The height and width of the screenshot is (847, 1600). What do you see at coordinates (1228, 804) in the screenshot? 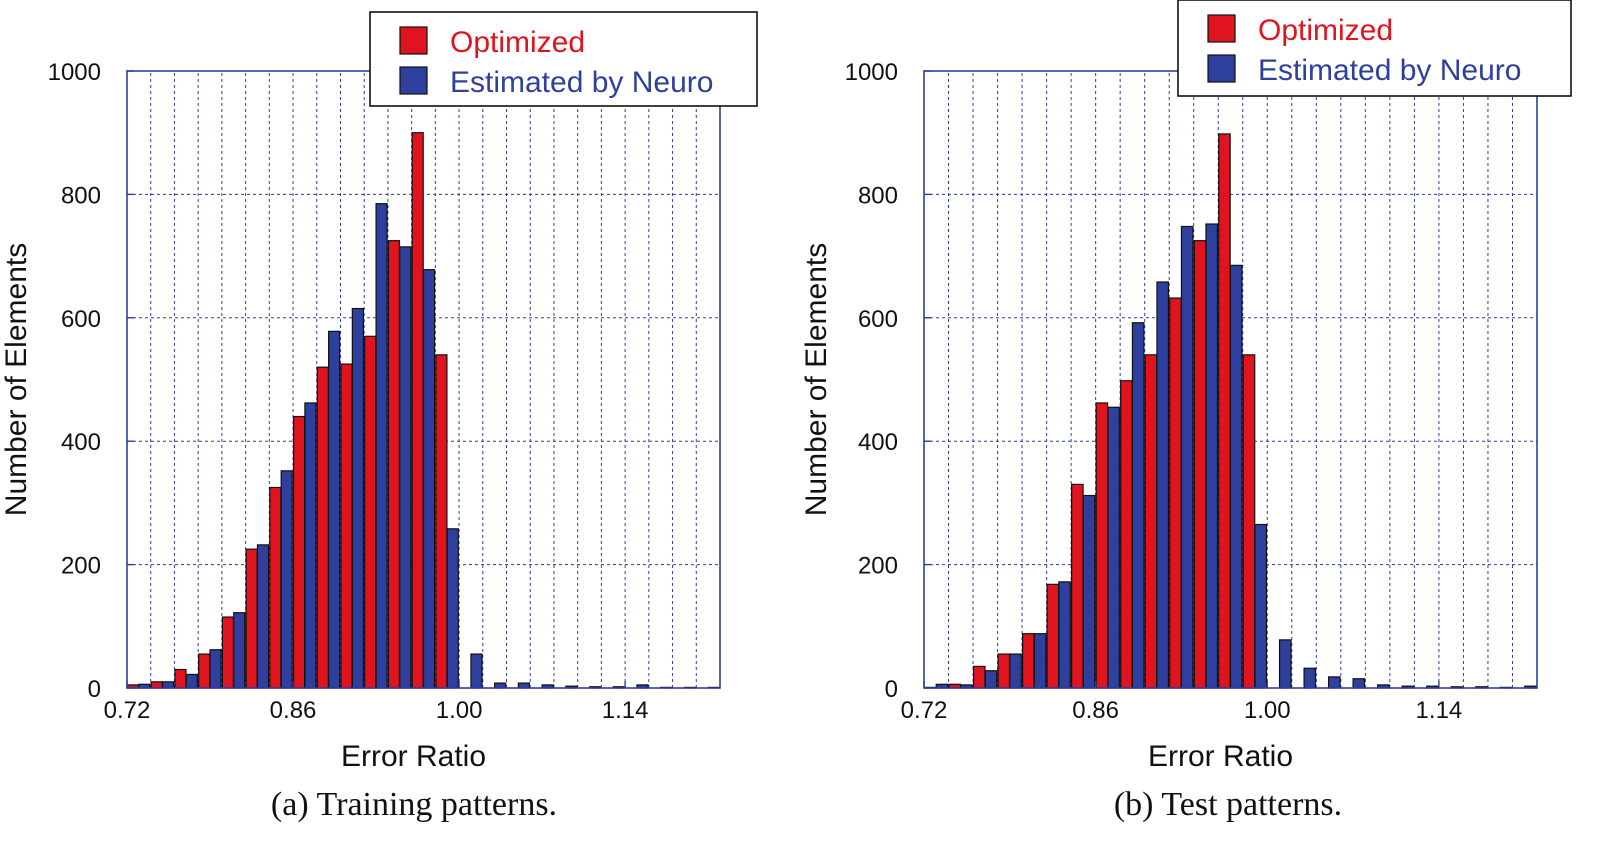
I see `chart-caption: (b) Test patterns.` at bounding box center [1228, 804].